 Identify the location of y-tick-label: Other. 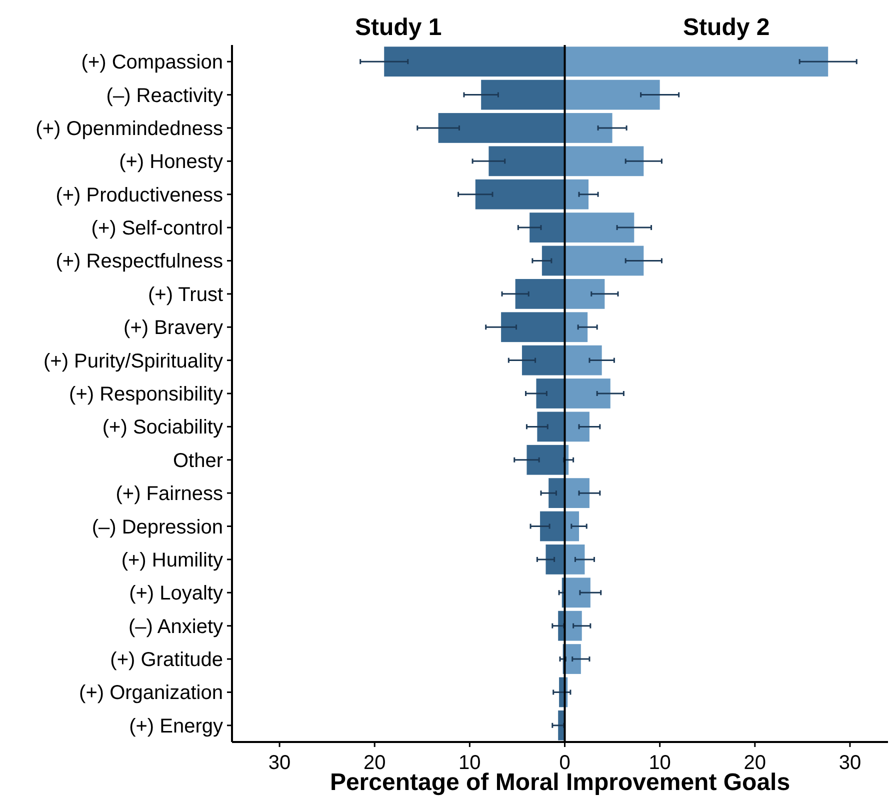
(198, 461).